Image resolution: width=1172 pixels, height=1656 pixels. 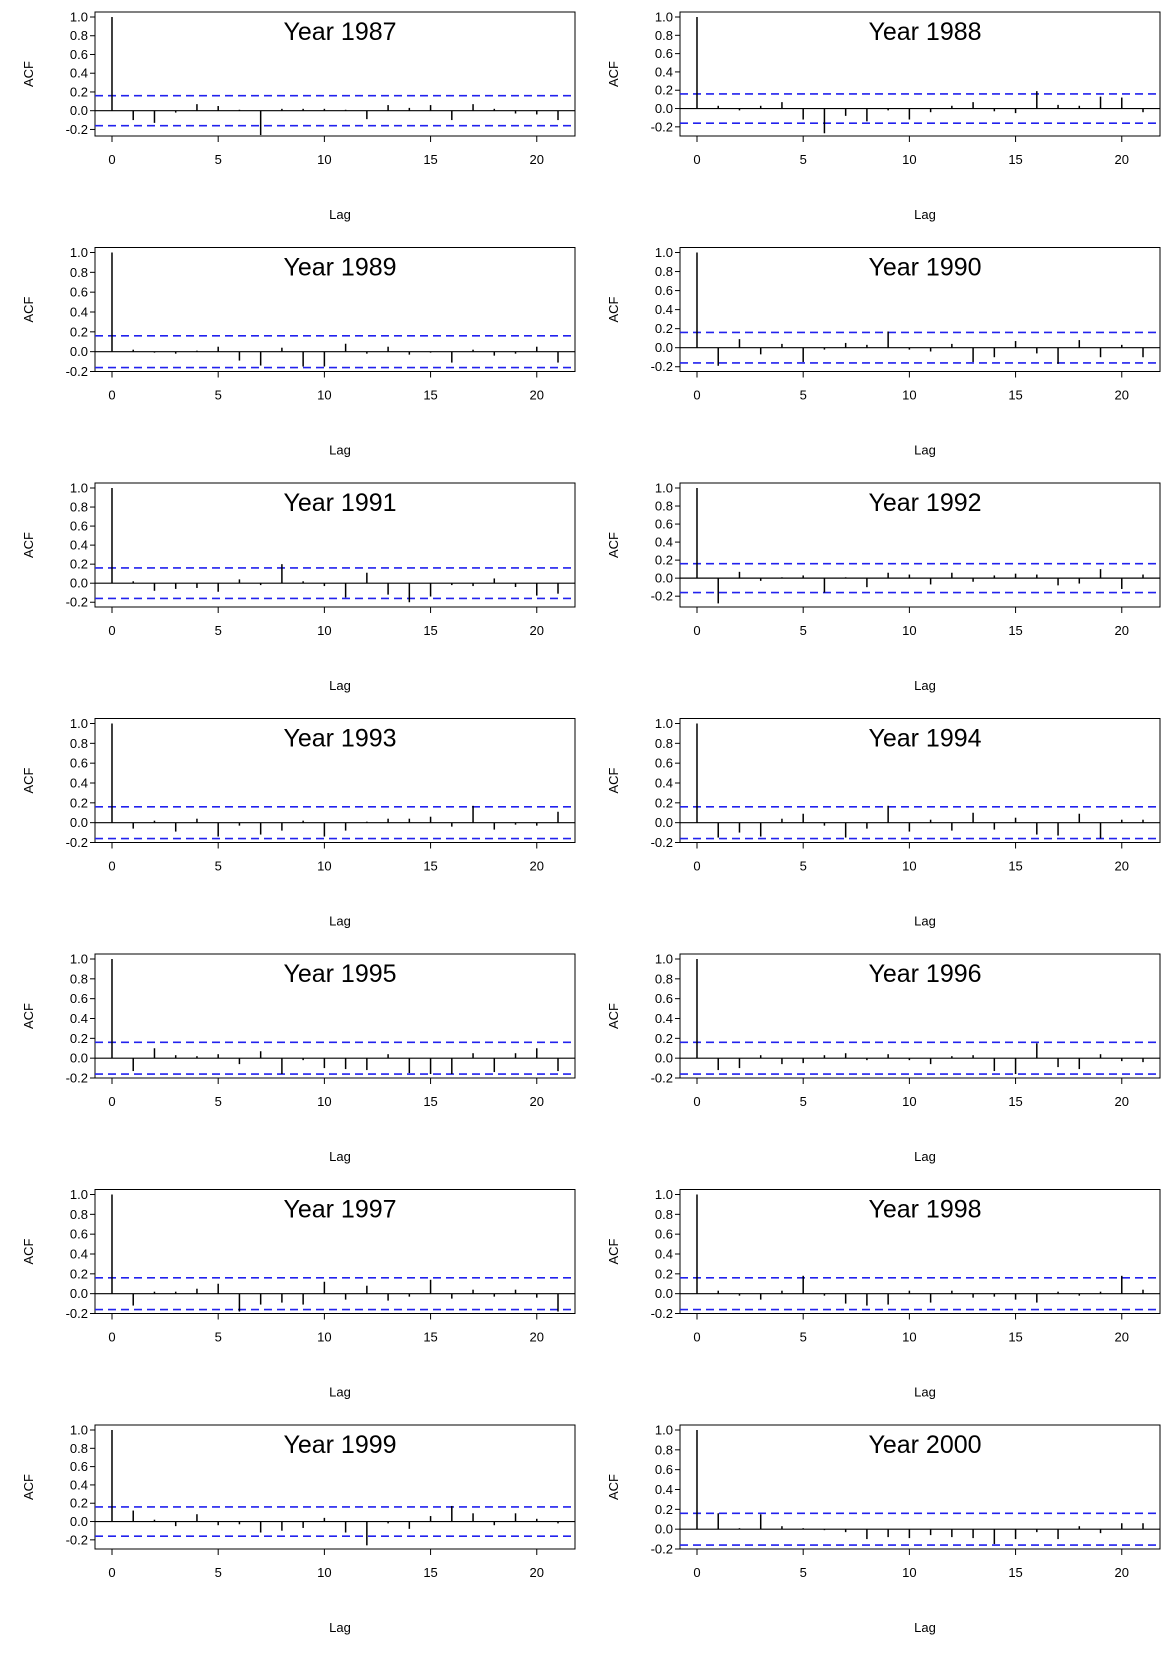 I want to click on panel-title: Year 1991, so click(x=339, y=503).